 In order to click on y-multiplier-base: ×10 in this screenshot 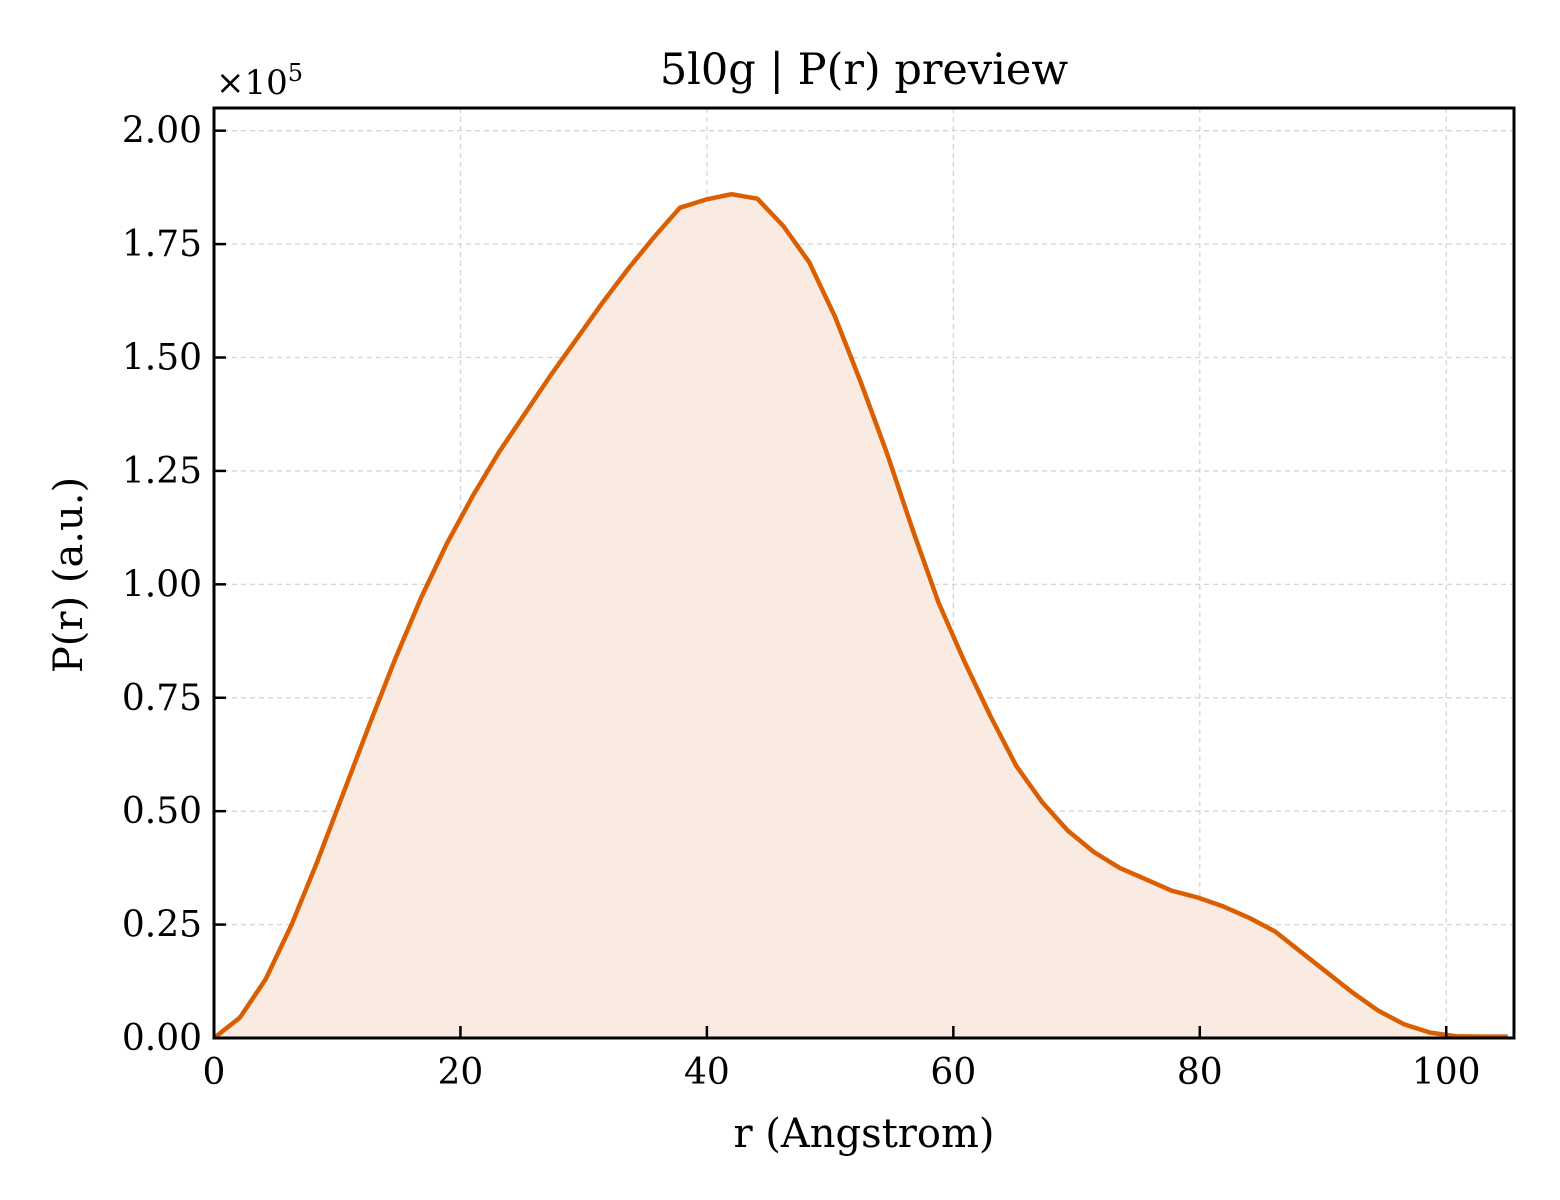, I will do `click(252, 83)`.